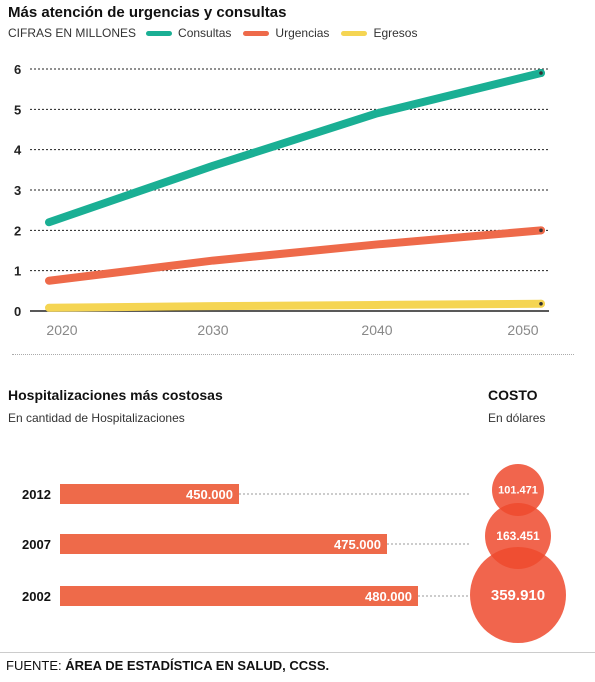  Describe the element at coordinates (293, 354) in the screenshot. I see `section-divider` at that location.